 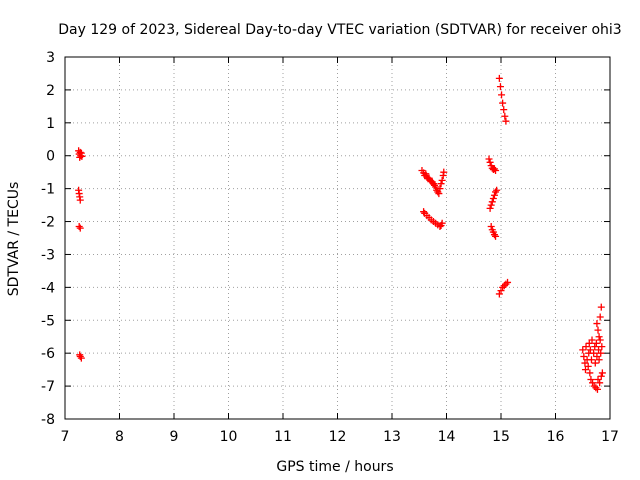 What do you see at coordinates (48, 223) in the screenshot?
I see `y-tick-label: -2` at bounding box center [48, 223].